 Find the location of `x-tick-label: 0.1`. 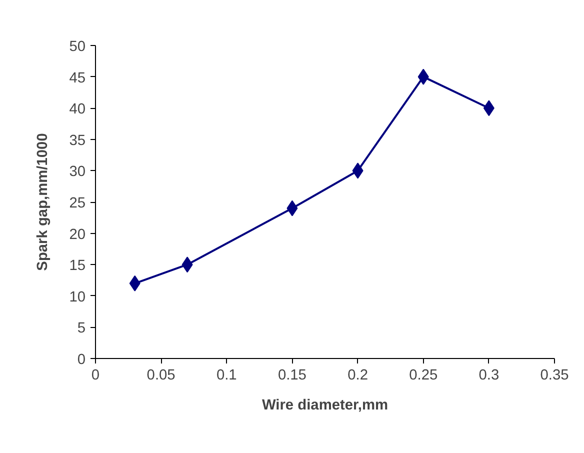

x-tick-label: 0.1 is located at coordinates (226, 376).